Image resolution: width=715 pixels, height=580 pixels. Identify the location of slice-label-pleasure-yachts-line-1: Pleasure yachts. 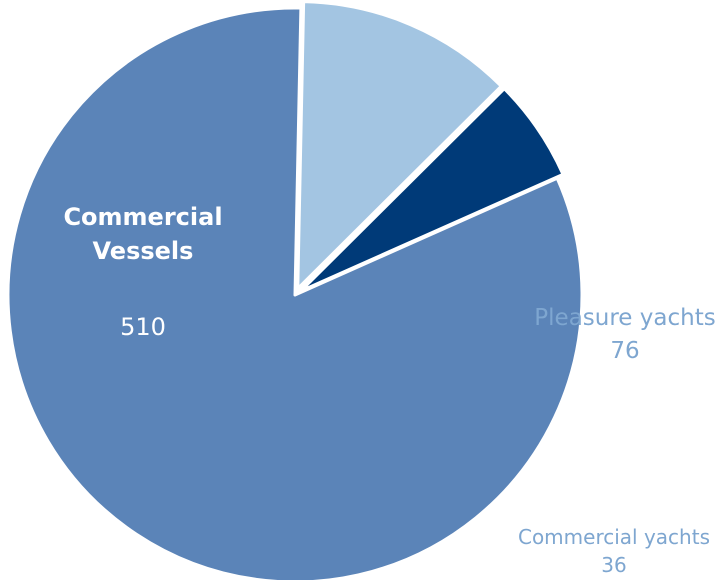
(624, 318).